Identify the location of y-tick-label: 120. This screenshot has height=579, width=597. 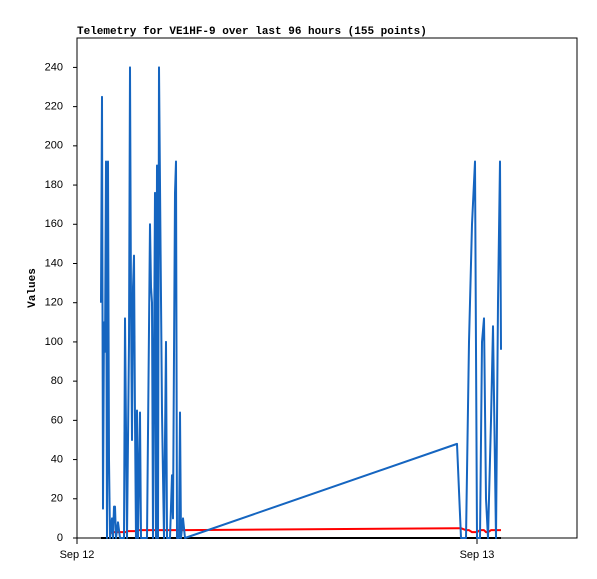
(54, 303).